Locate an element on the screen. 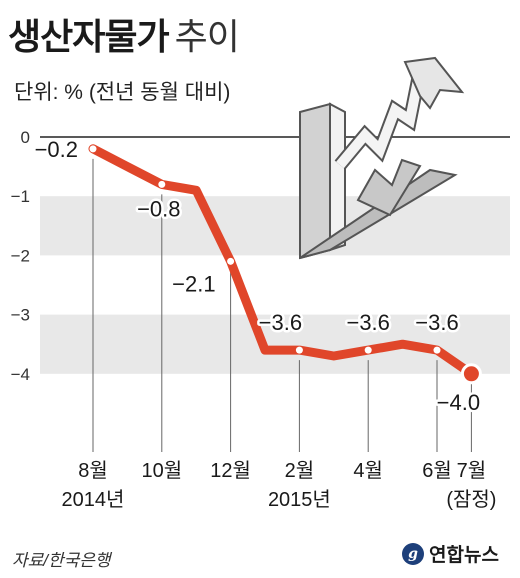  y-tick-label: 0 is located at coordinates (25, 137).